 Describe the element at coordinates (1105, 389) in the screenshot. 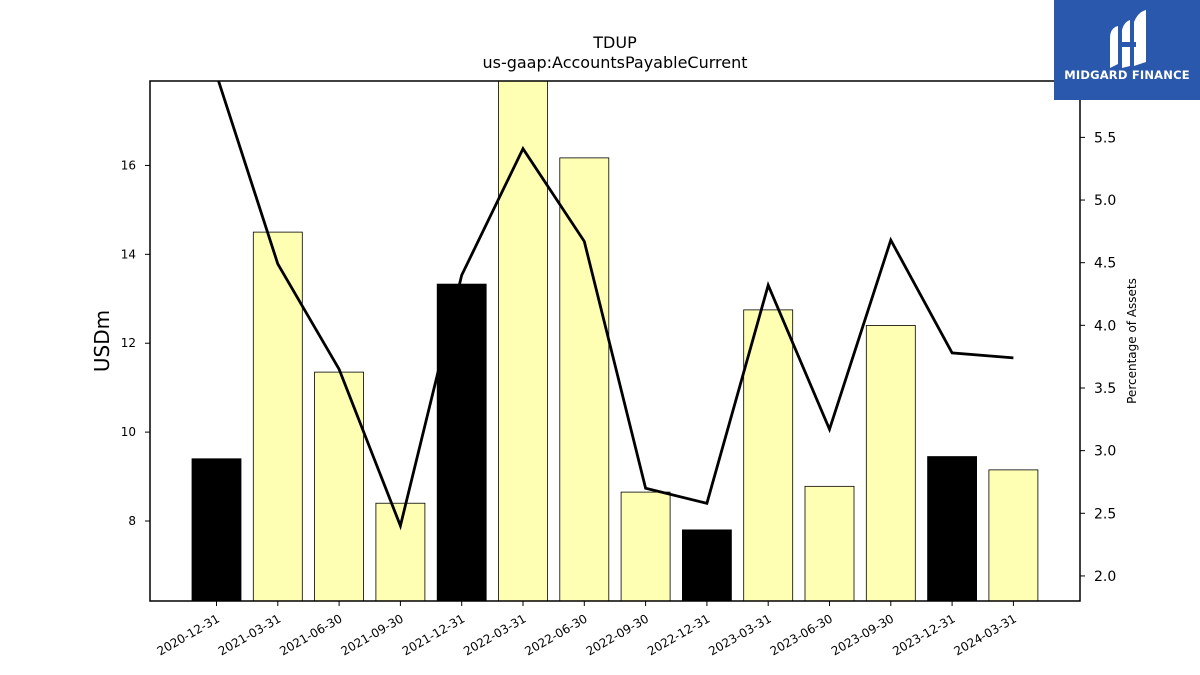

I see `y2-tick-label: 3.5` at that location.